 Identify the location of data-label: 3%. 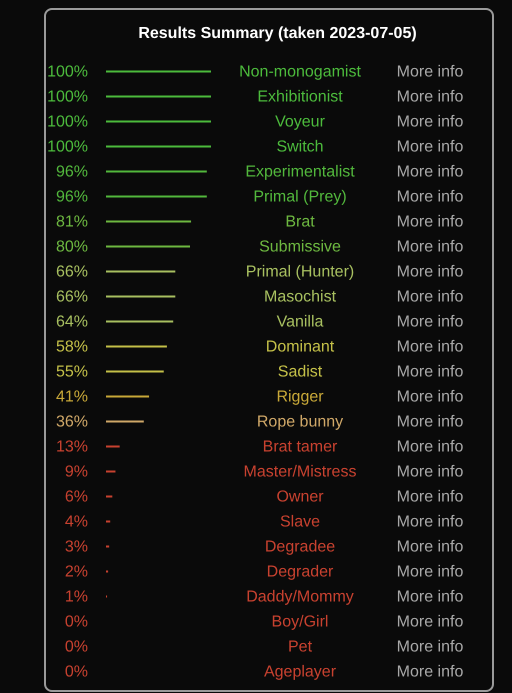
(76, 547).